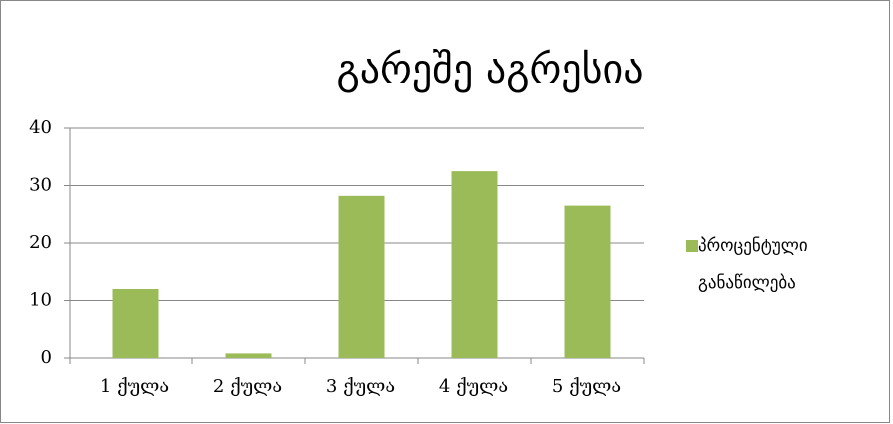 This screenshot has height=424, width=893. I want to click on x-tick-label: 3 ქულა, so click(360, 386).